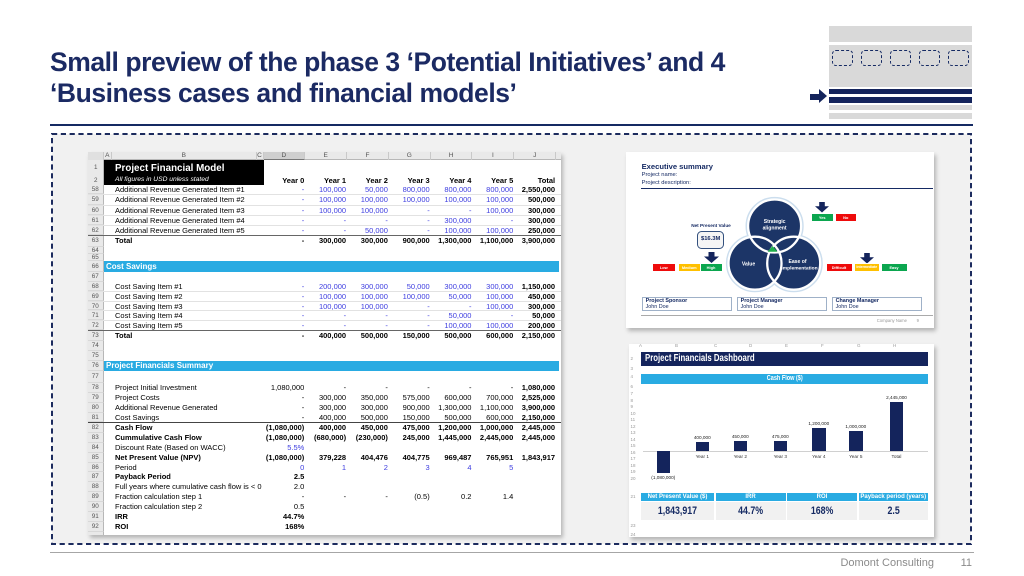  What do you see at coordinates (799, 268) in the screenshot?
I see `svg-text: implementation` at bounding box center [799, 268].